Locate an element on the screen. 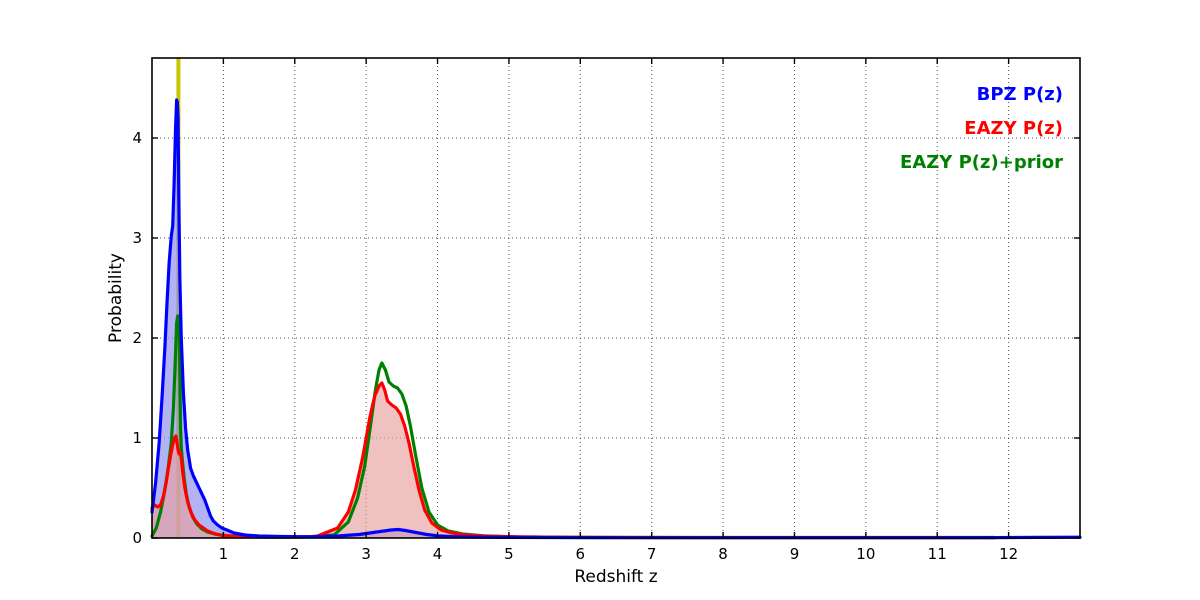  y-tick-label: 2 is located at coordinates (137, 338).